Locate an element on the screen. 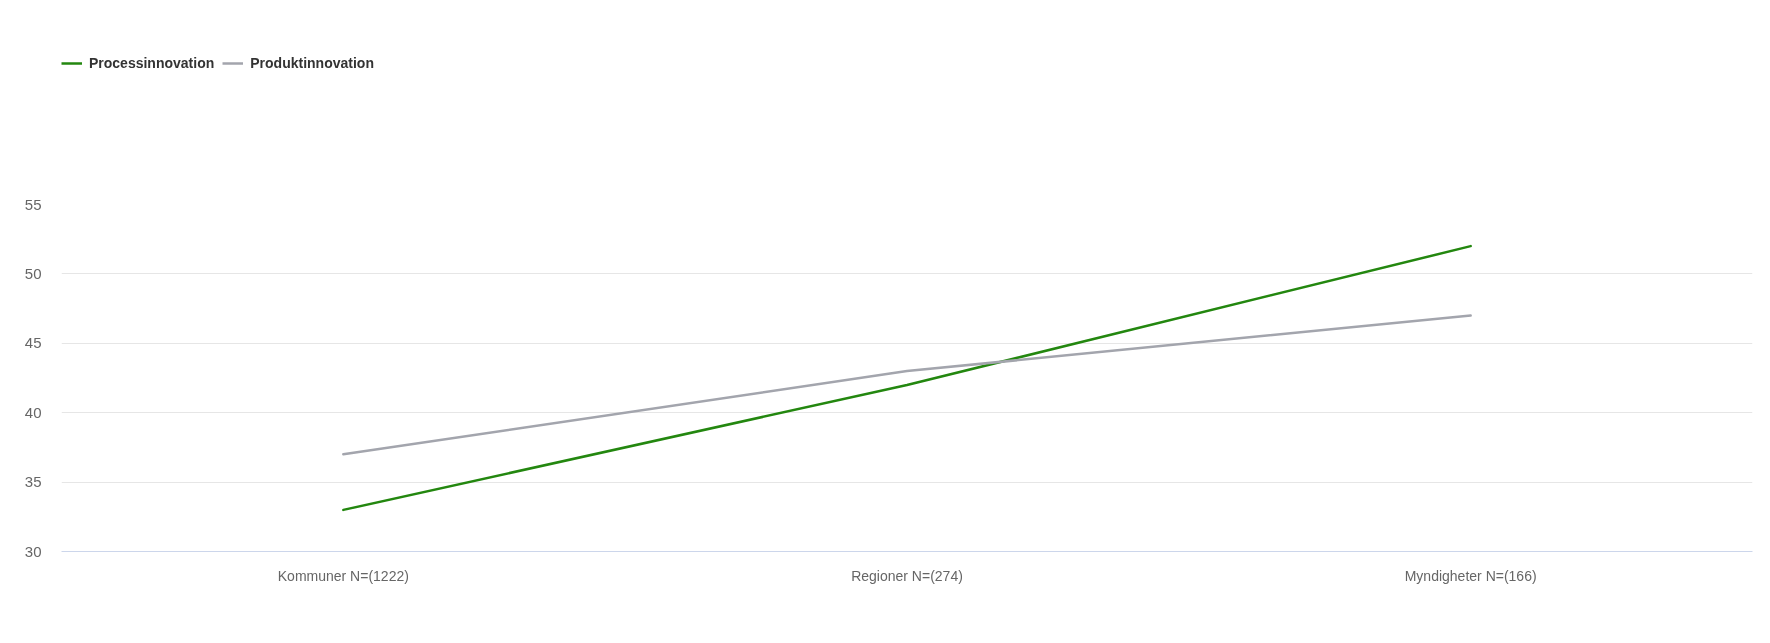 The image size is (1770, 643). x-tick-label: Myndigheter N=(166) is located at coordinates (1470, 575).